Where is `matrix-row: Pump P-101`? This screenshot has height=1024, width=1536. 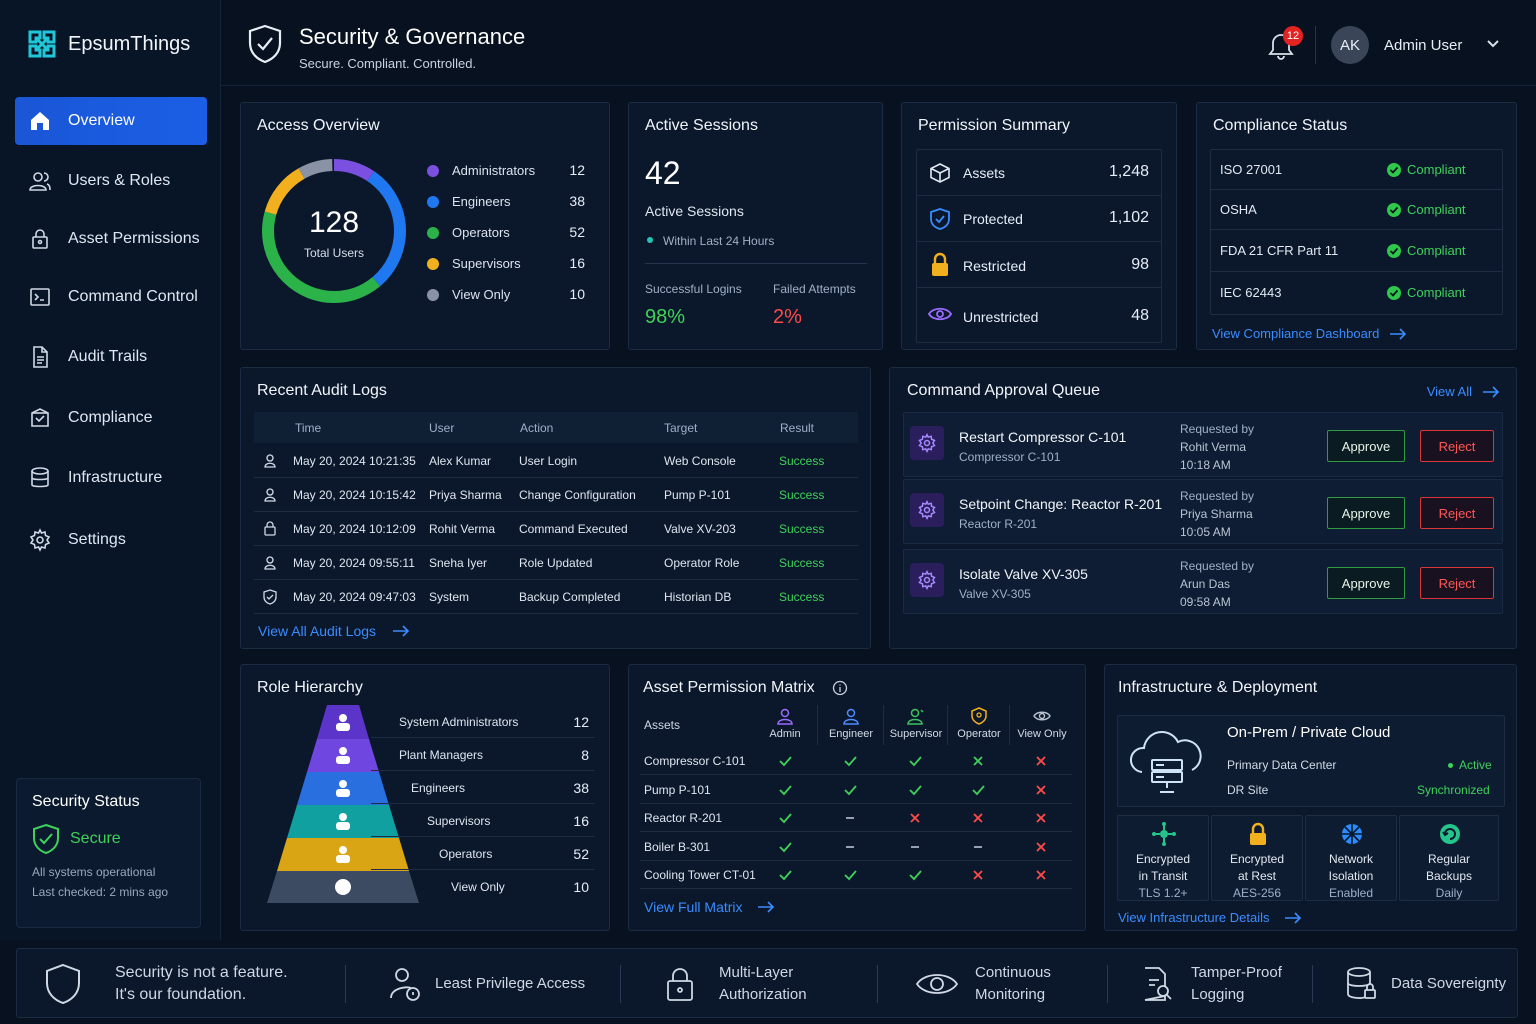
matrix-row: Pump P-101 is located at coordinates (856, 790).